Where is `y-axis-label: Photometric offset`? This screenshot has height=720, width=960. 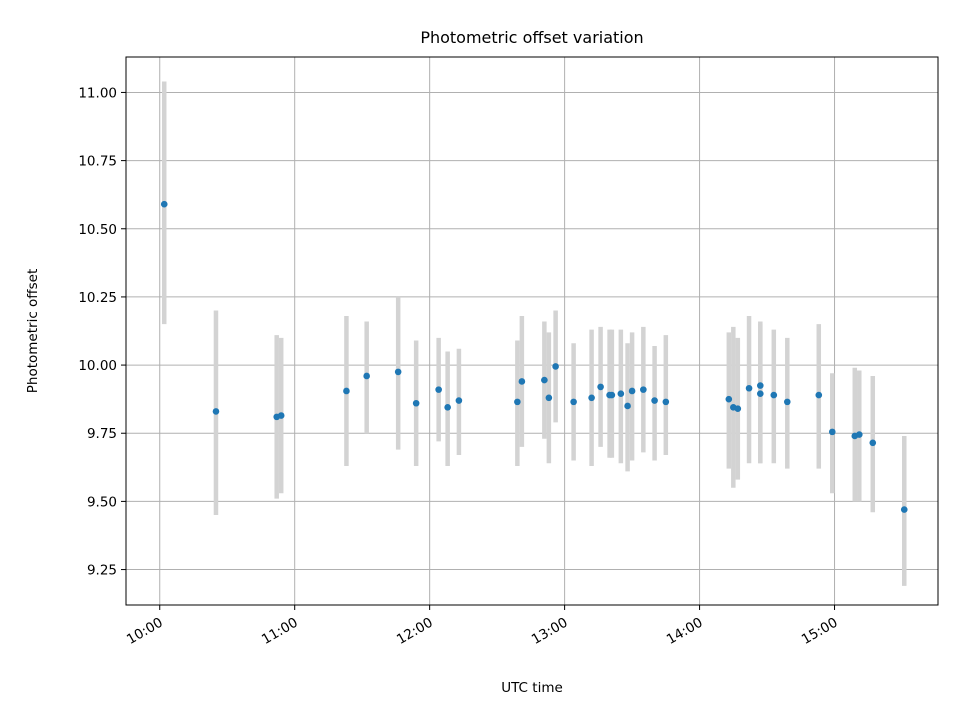
y-axis-label: Photometric offset is located at coordinates (33, 331).